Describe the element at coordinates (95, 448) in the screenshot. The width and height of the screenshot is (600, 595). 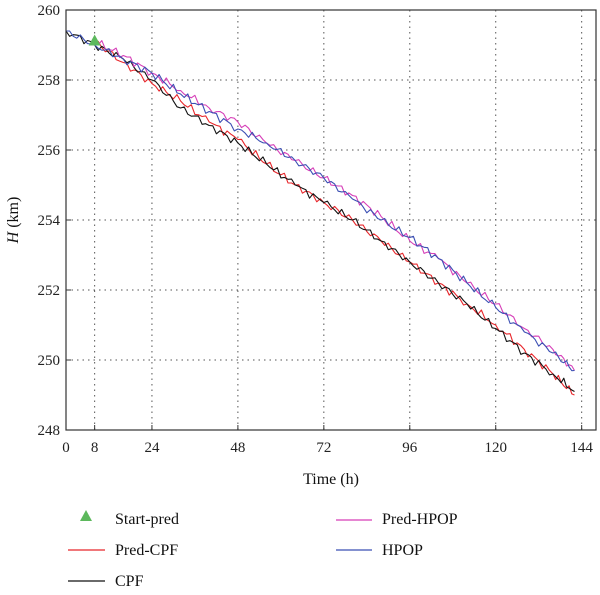
I see `x-tick-label: 8` at that location.